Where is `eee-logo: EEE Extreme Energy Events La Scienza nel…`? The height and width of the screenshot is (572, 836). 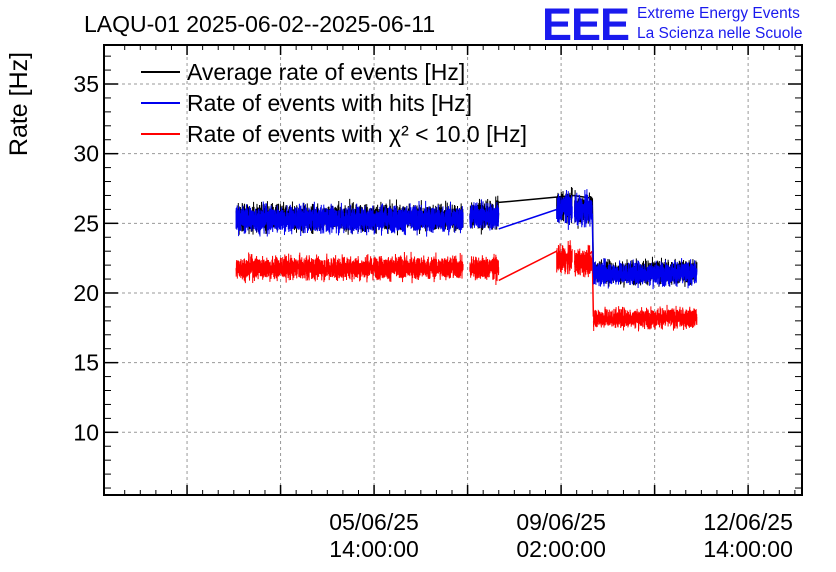 eee-logo: EEE Extreme Energy Events La Scienza nel… is located at coordinates (672, 25).